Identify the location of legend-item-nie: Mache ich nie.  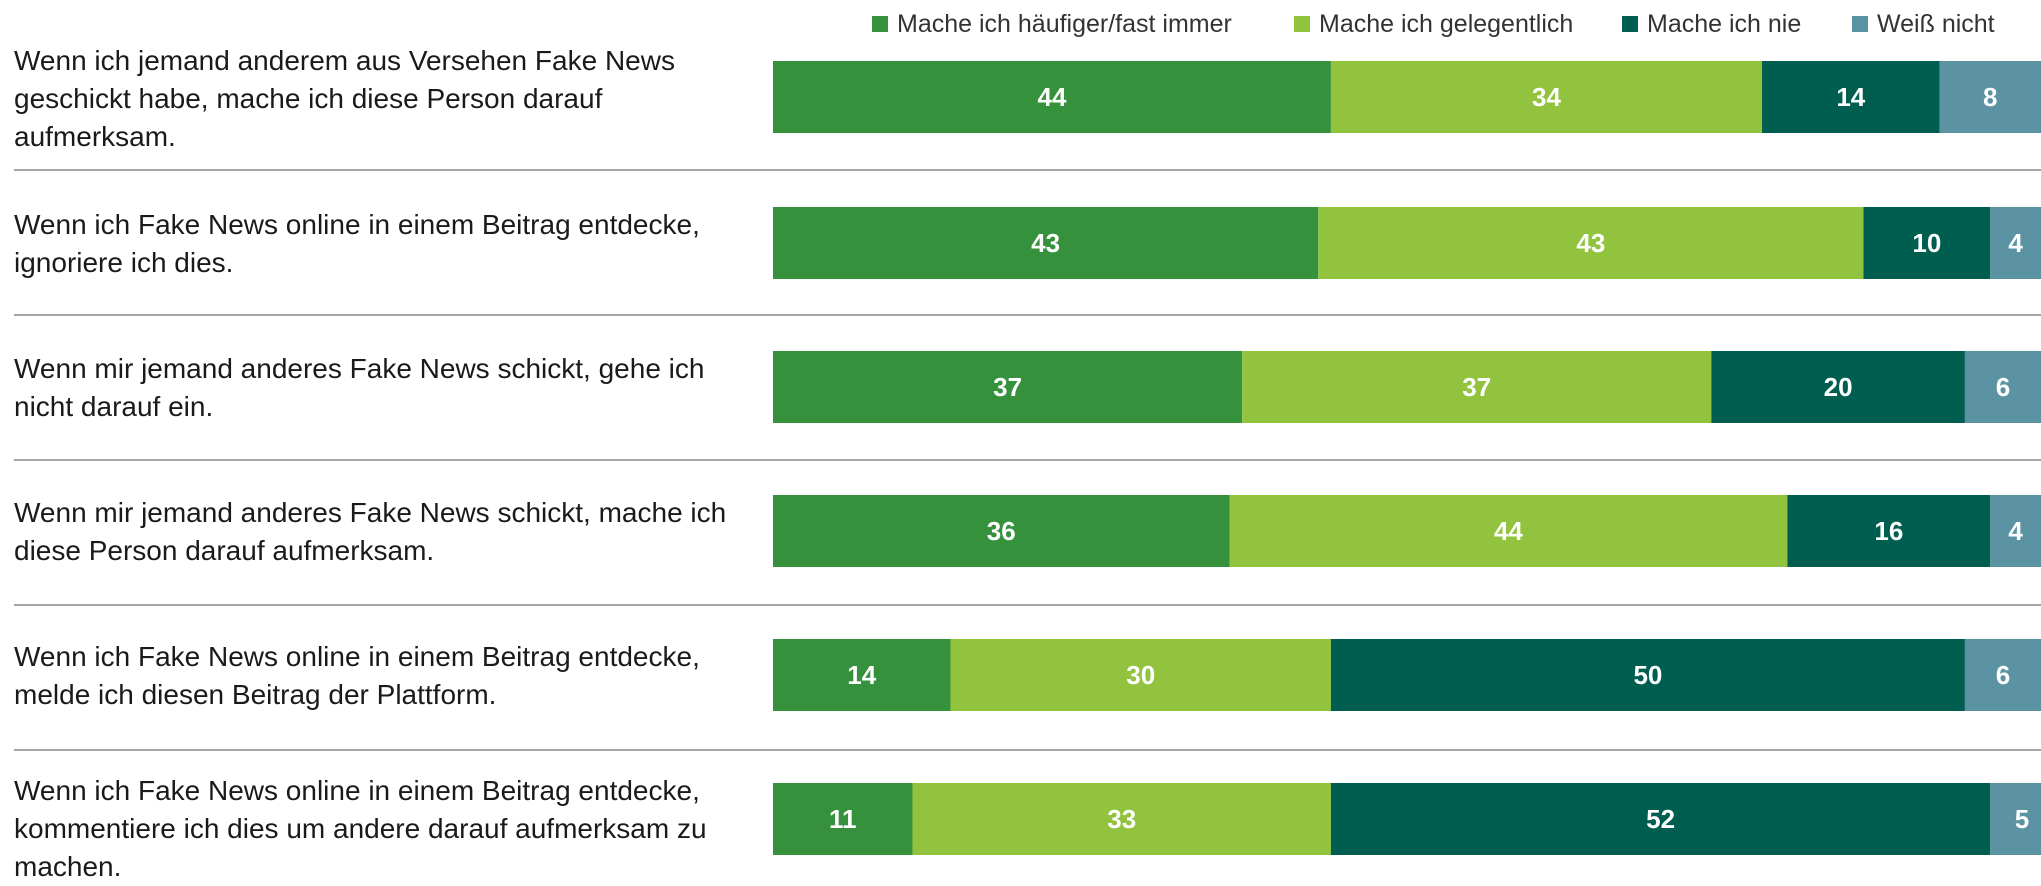
(1711, 24).